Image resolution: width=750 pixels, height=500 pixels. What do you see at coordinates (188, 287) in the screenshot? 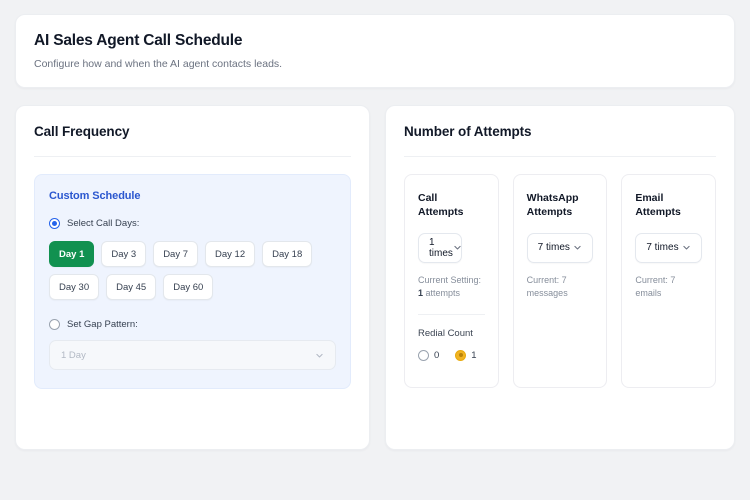
I see `day-chip-60: Day 60` at bounding box center [188, 287].